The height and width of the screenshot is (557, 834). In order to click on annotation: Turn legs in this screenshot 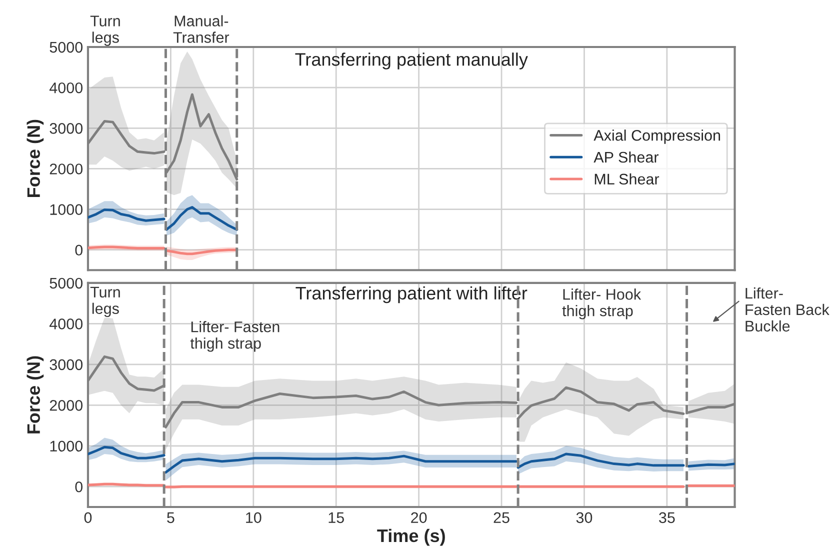, I will do `click(105, 302)`.